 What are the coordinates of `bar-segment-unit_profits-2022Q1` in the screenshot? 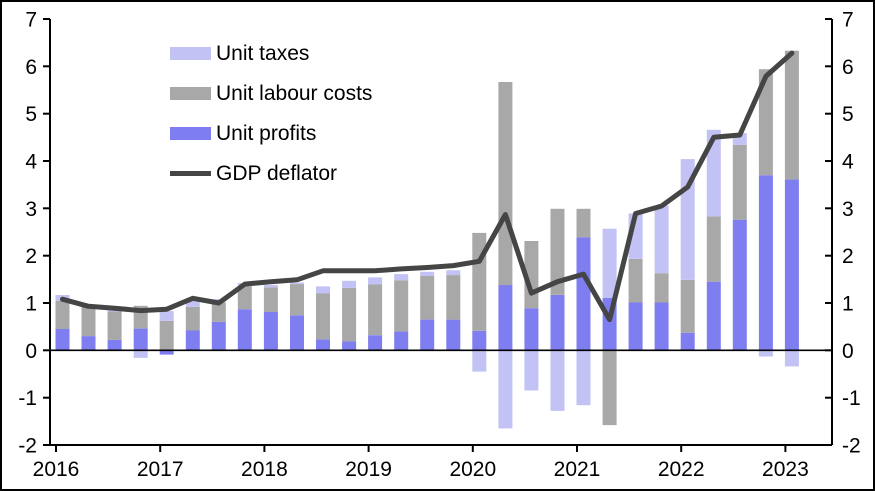 It's located at (687, 341).